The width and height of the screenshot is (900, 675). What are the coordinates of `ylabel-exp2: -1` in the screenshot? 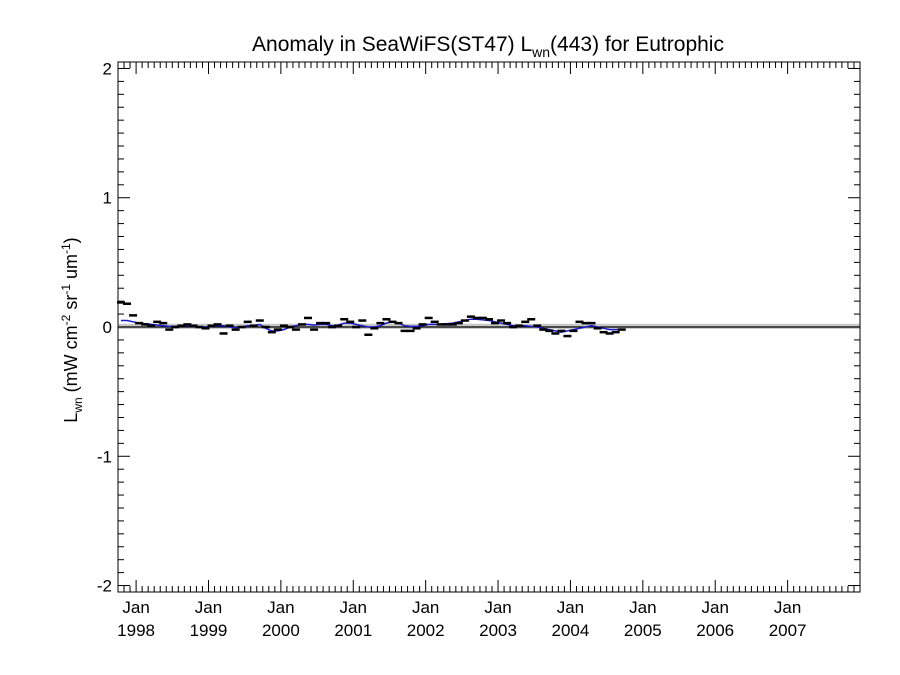 It's located at (66, 289).